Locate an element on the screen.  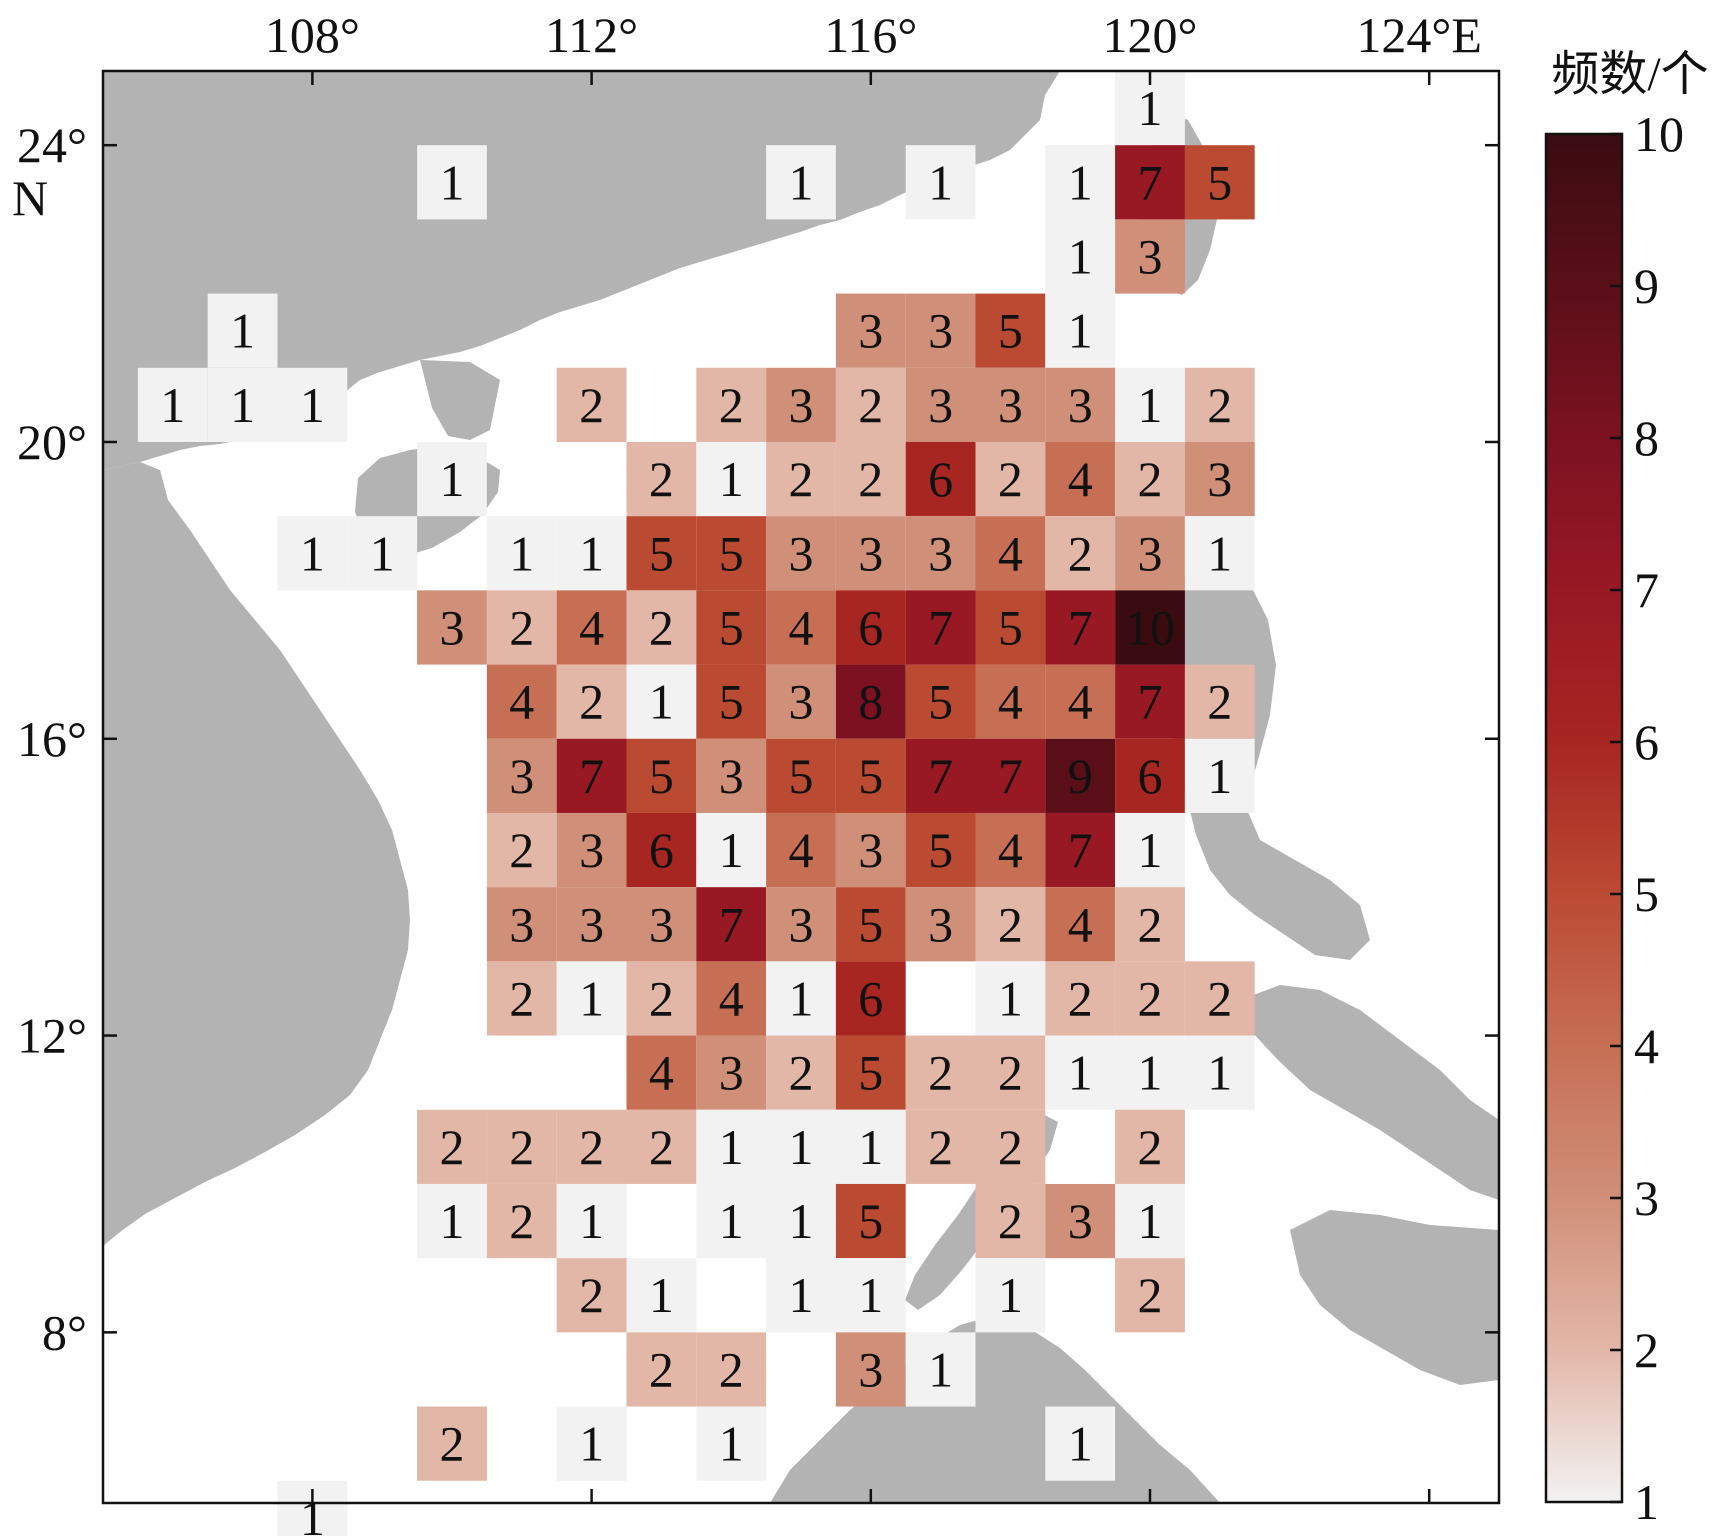
lon-tick-label: 124°E is located at coordinates (1419, 35).